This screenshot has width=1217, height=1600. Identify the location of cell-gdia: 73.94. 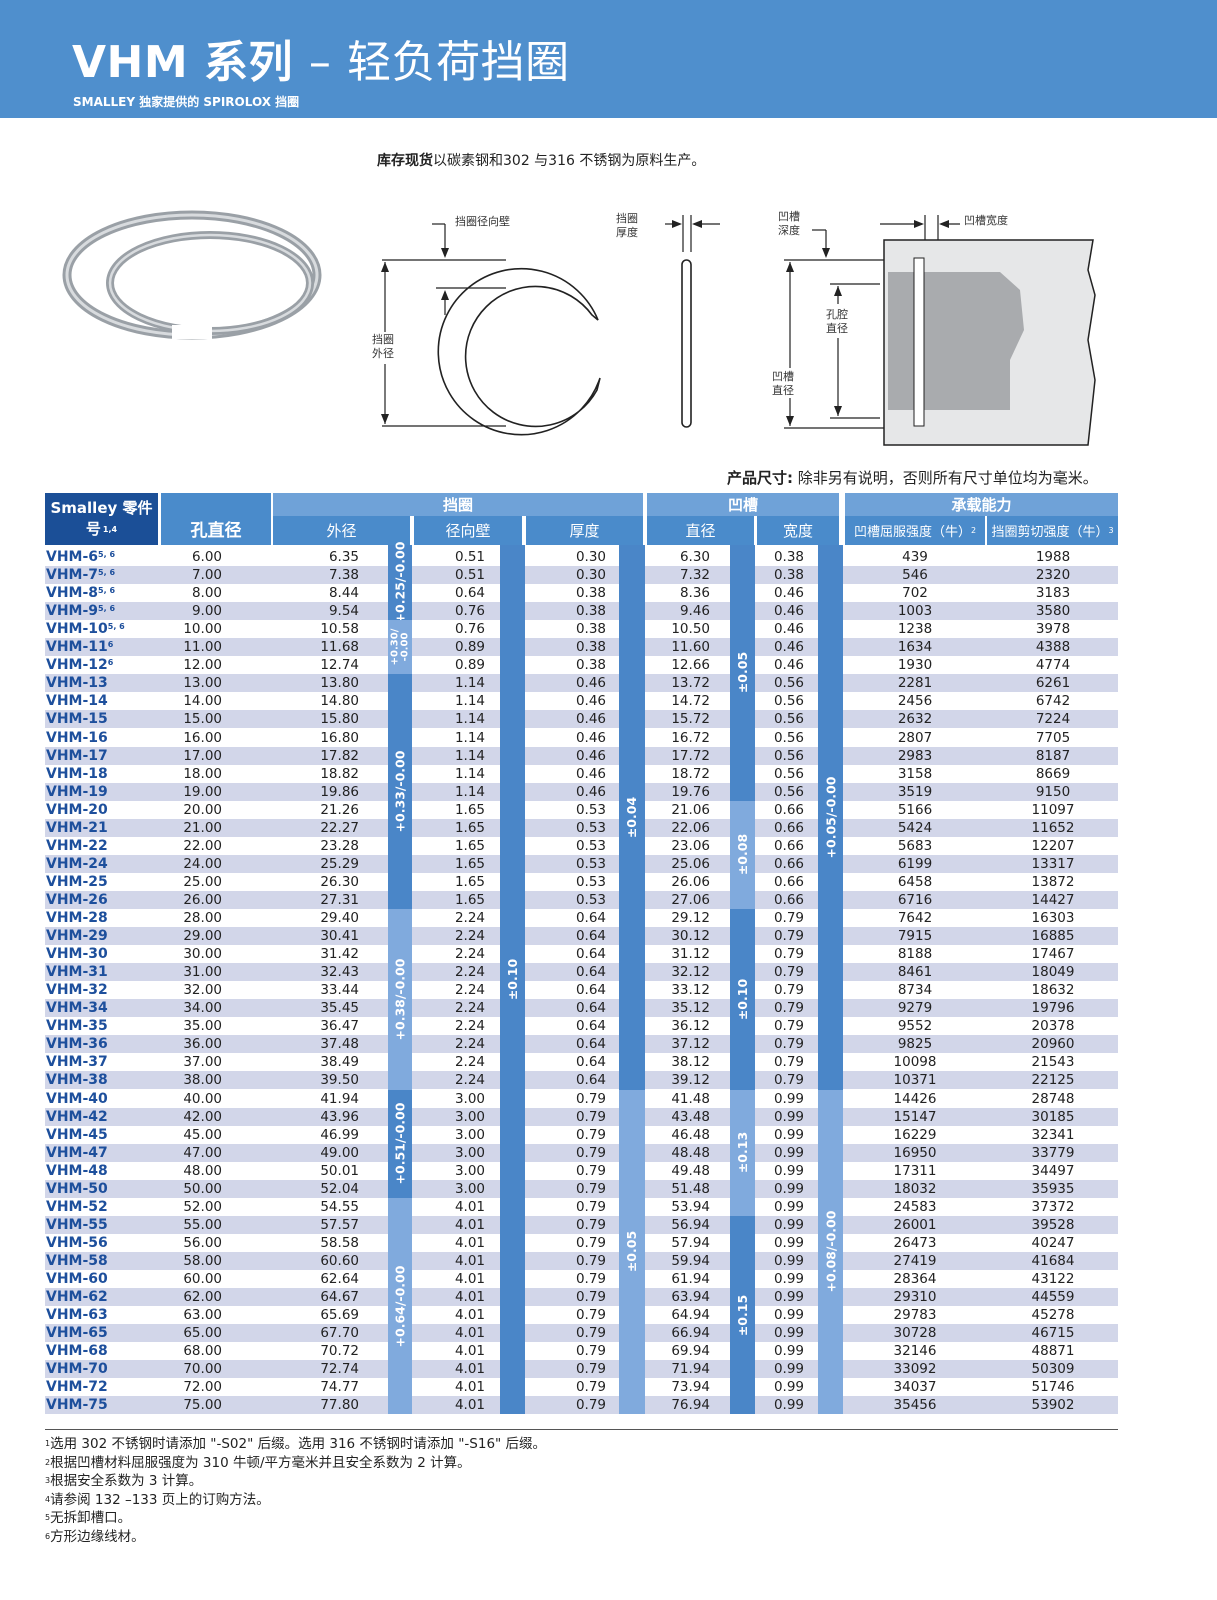
(690, 1387).